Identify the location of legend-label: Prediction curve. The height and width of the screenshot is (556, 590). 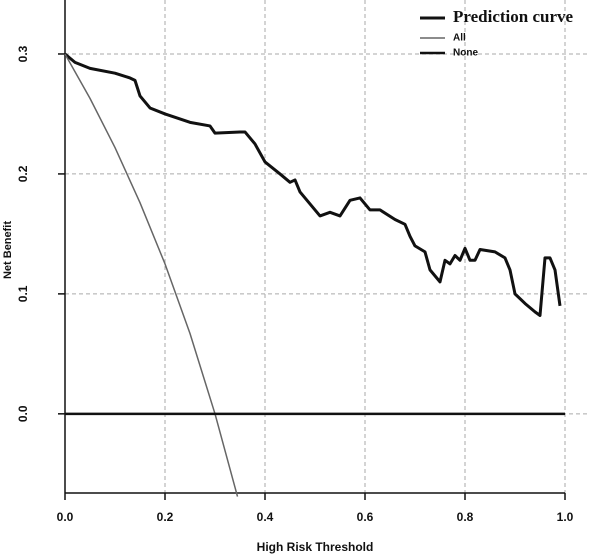
(513, 16).